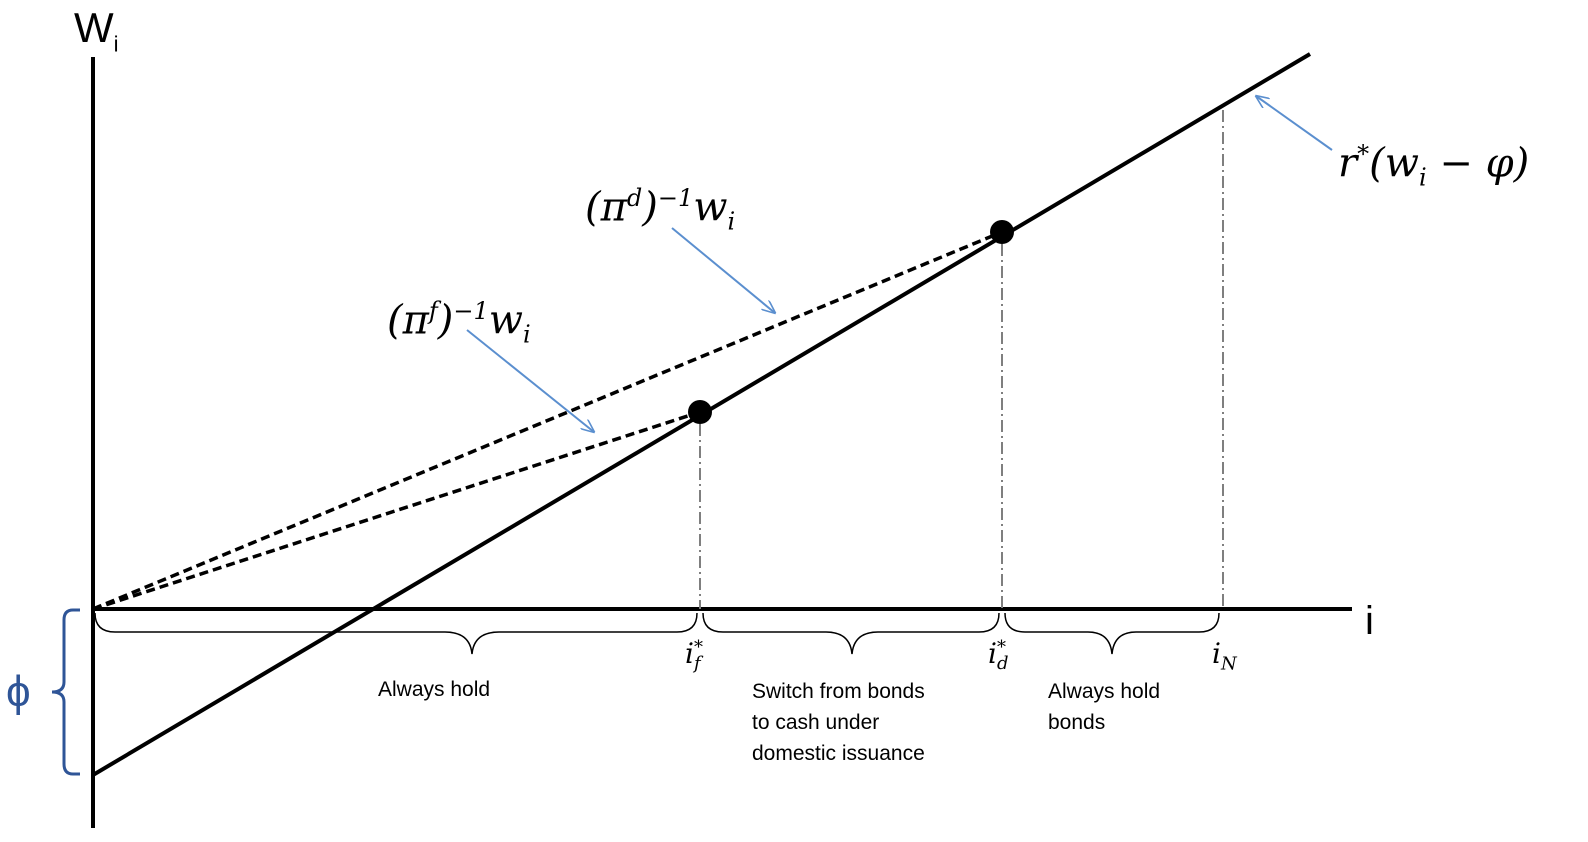  Describe the element at coordinates (606, 207) in the screenshot. I see `domestic-open: (π` at that location.